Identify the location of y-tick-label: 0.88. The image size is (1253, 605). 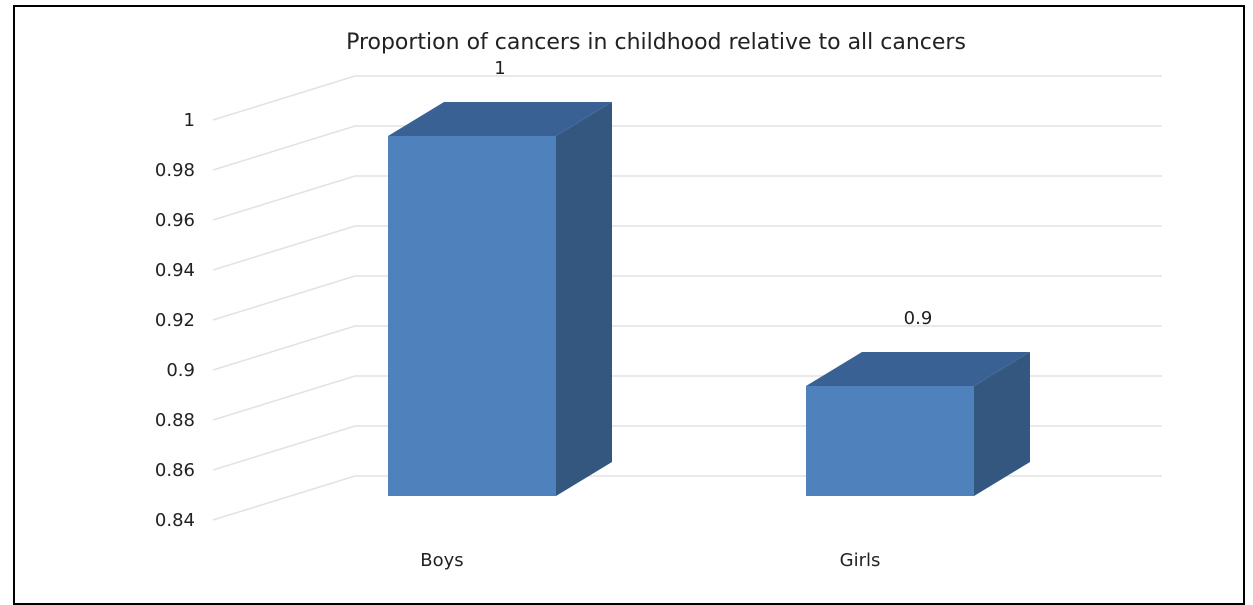
(175, 420).